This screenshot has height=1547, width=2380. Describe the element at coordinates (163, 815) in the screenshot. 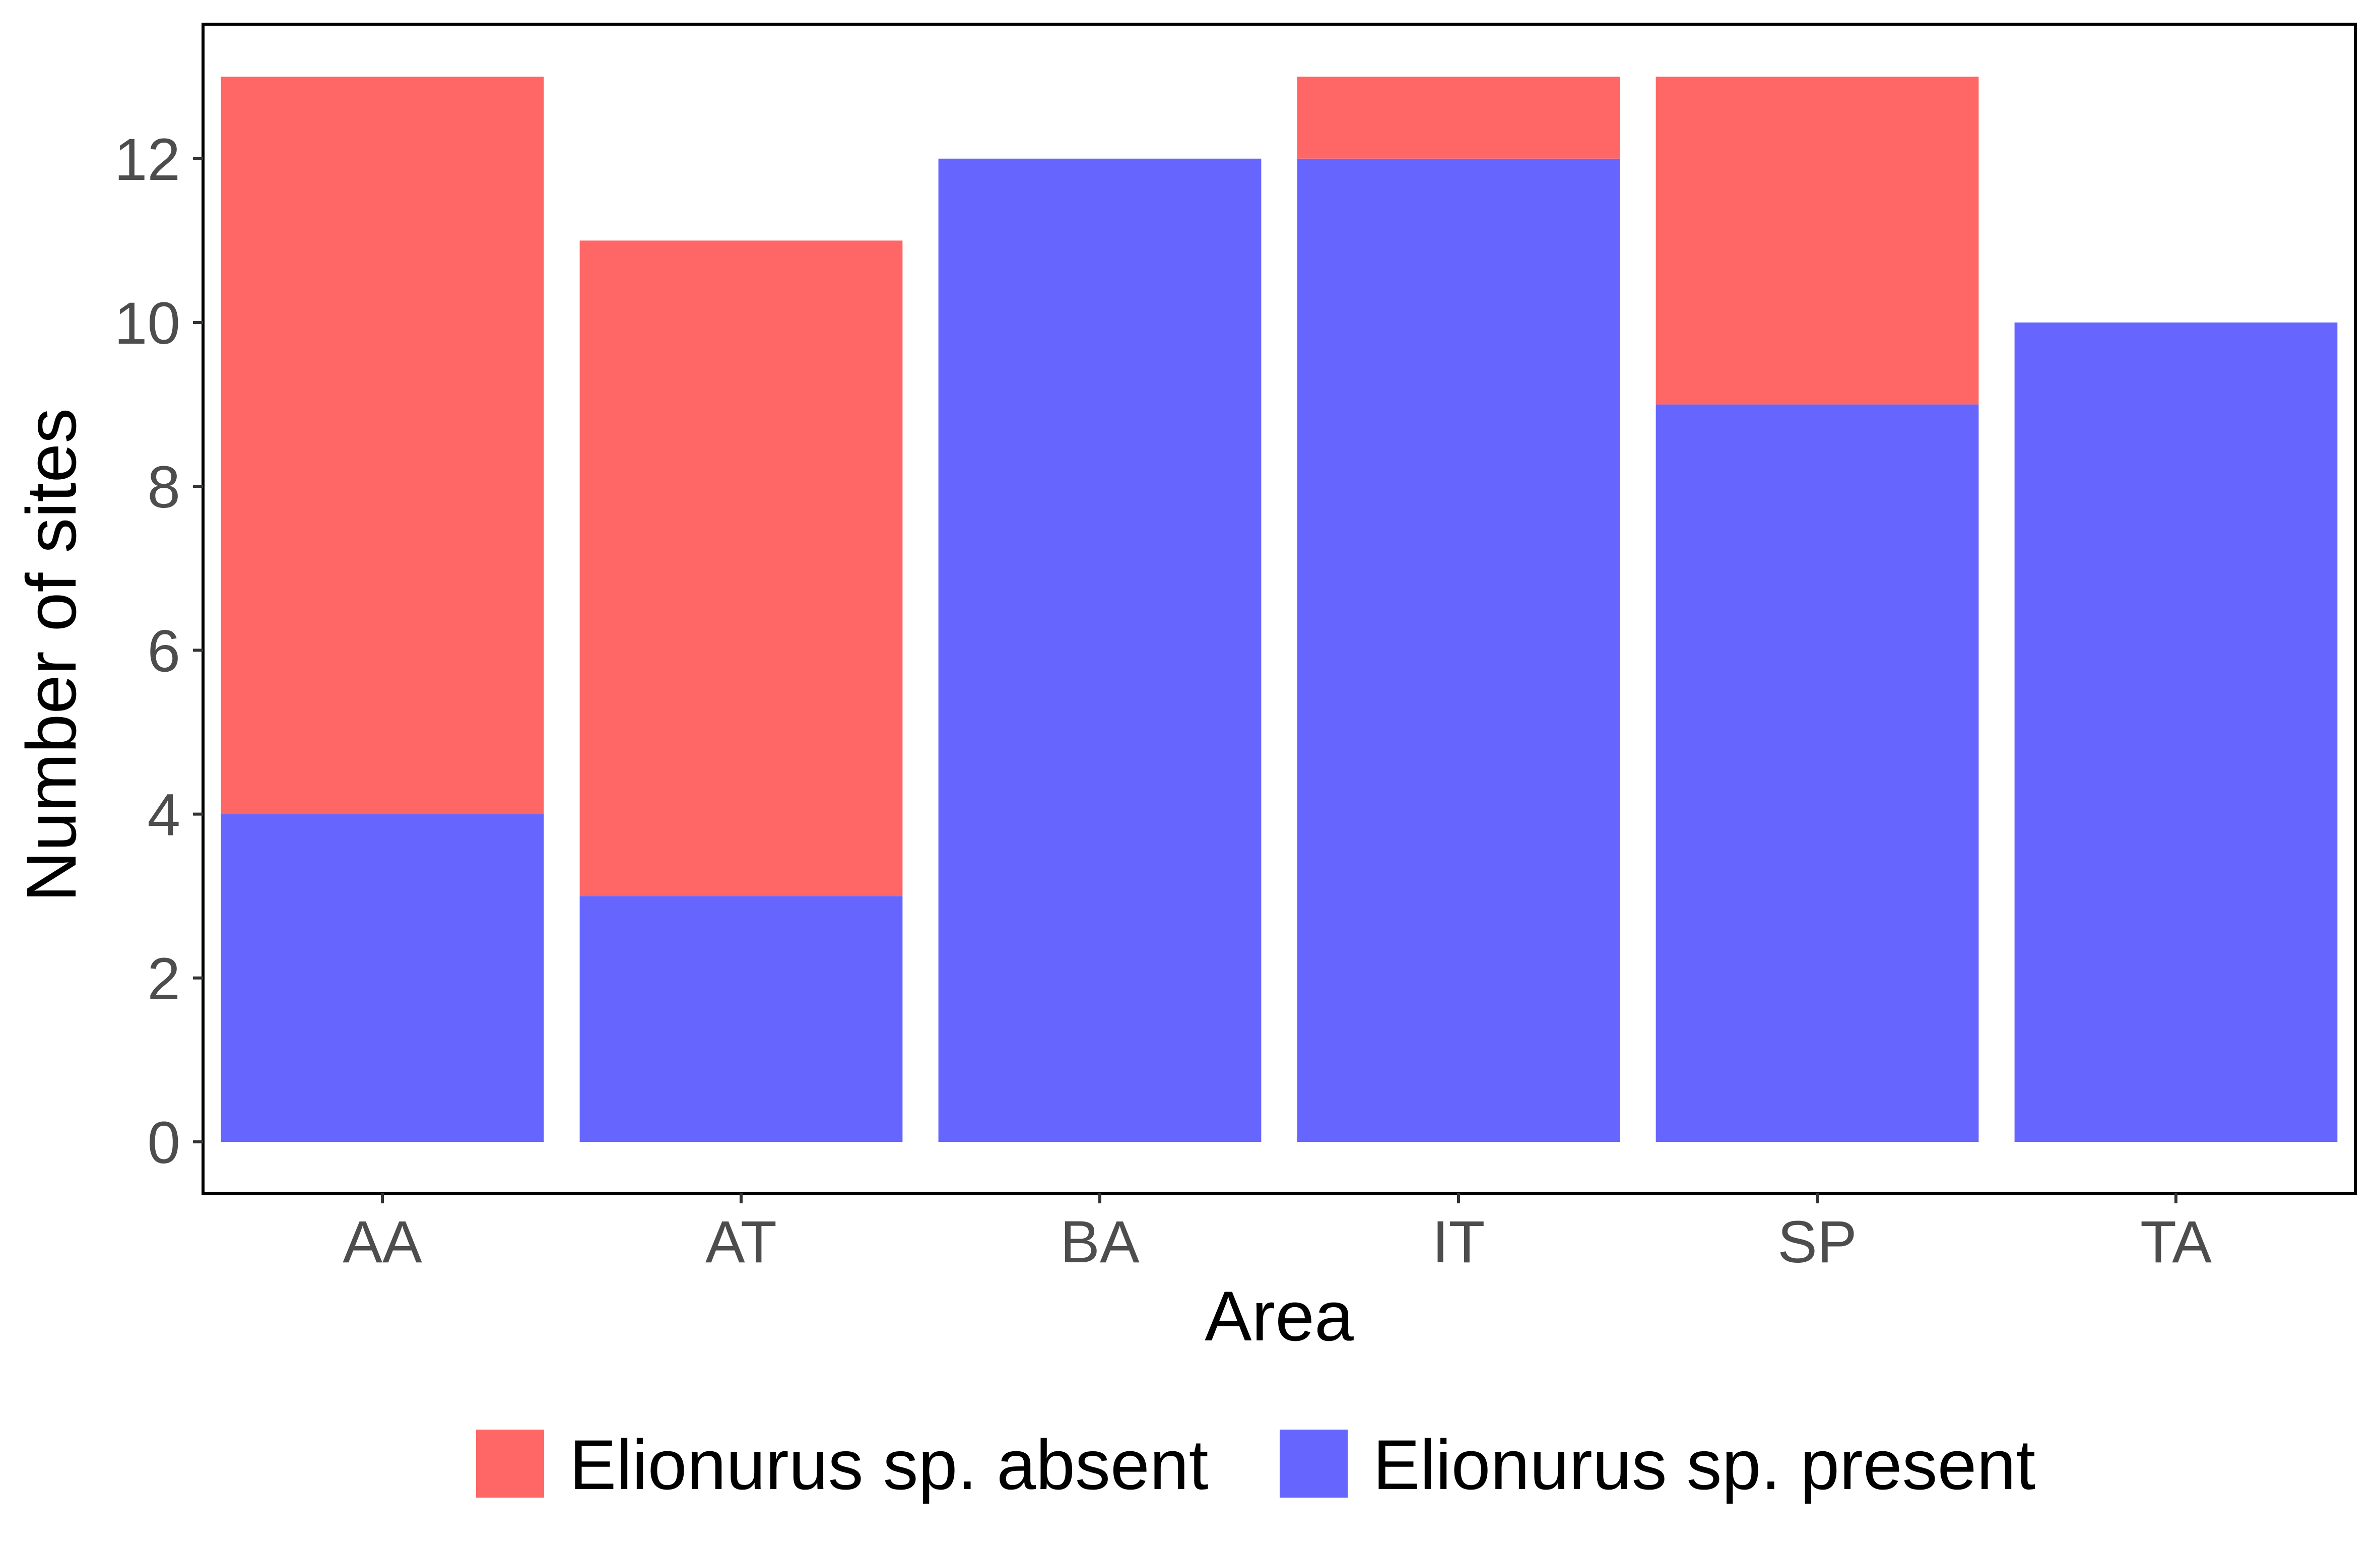

I see `y-tick-label: 4` at that location.